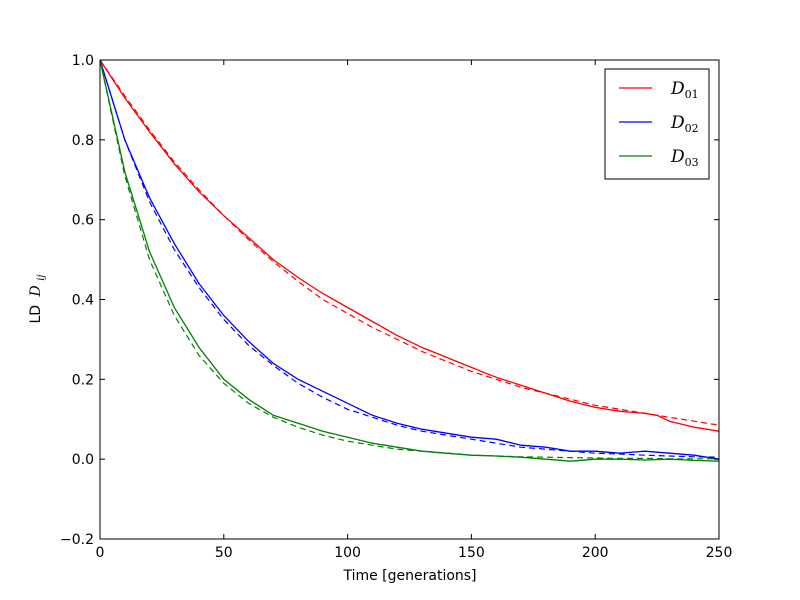 The height and width of the screenshot is (600, 800). Describe the element at coordinates (692, 94) in the screenshot. I see `legend-subscript: 01` at that location.